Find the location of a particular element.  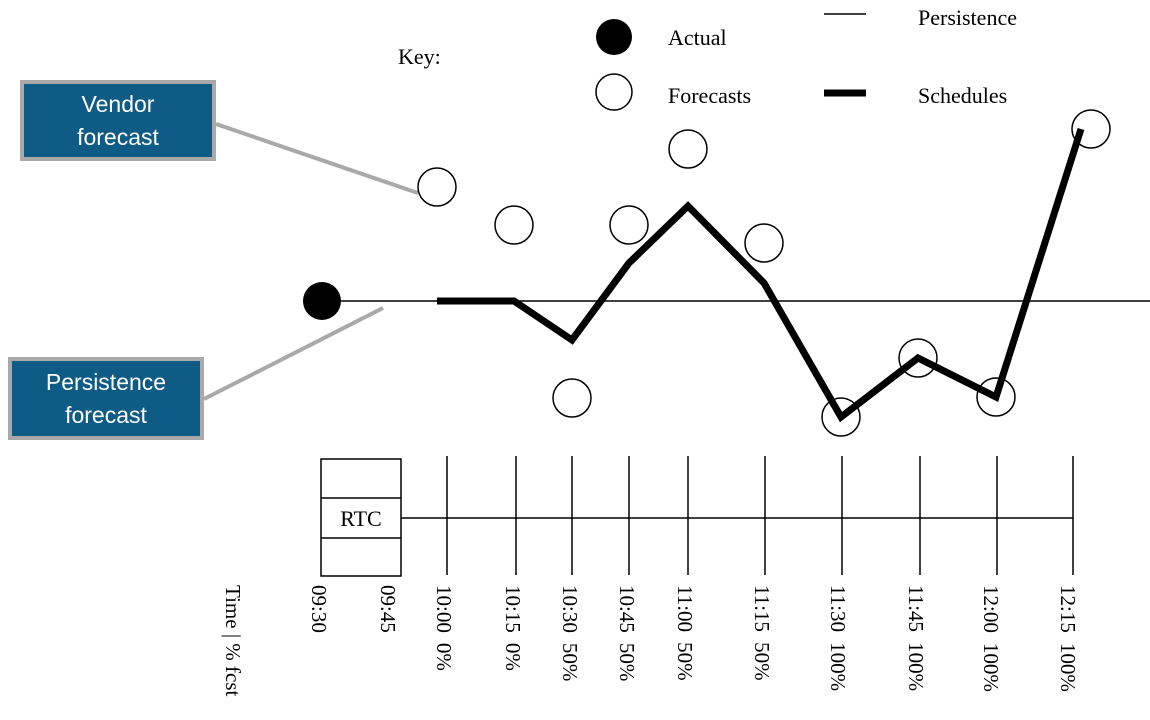

time-tick-label: 12:15 100% is located at coordinates (1068, 638).